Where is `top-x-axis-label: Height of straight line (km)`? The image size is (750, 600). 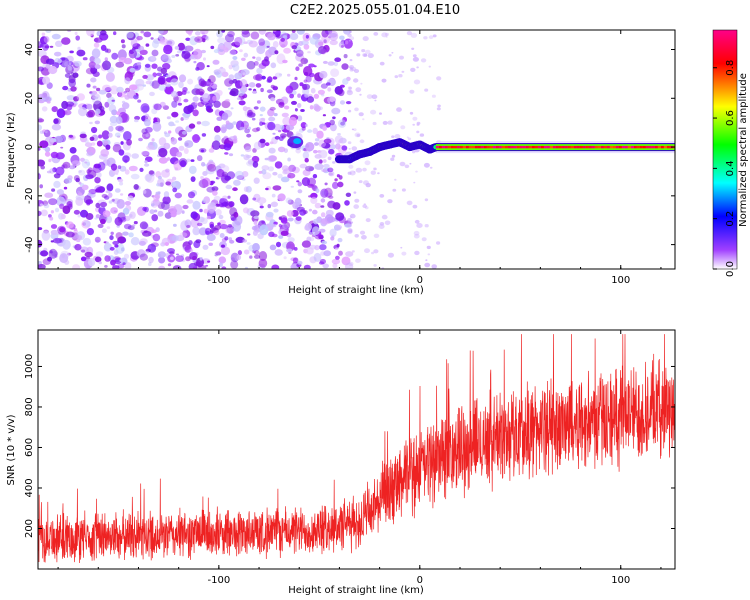 top-x-axis-label: Height of straight line (km) is located at coordinates (356, 290).